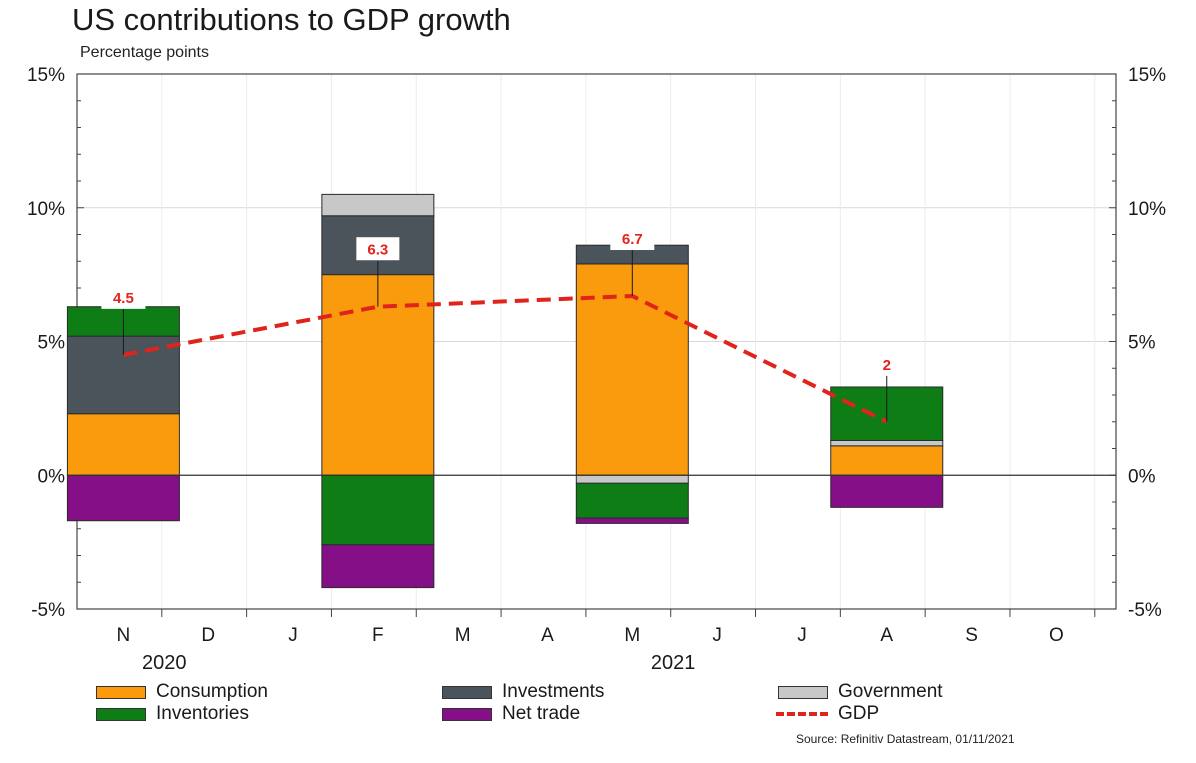  I want to click on x-tick-label: F, so click(378, 635).